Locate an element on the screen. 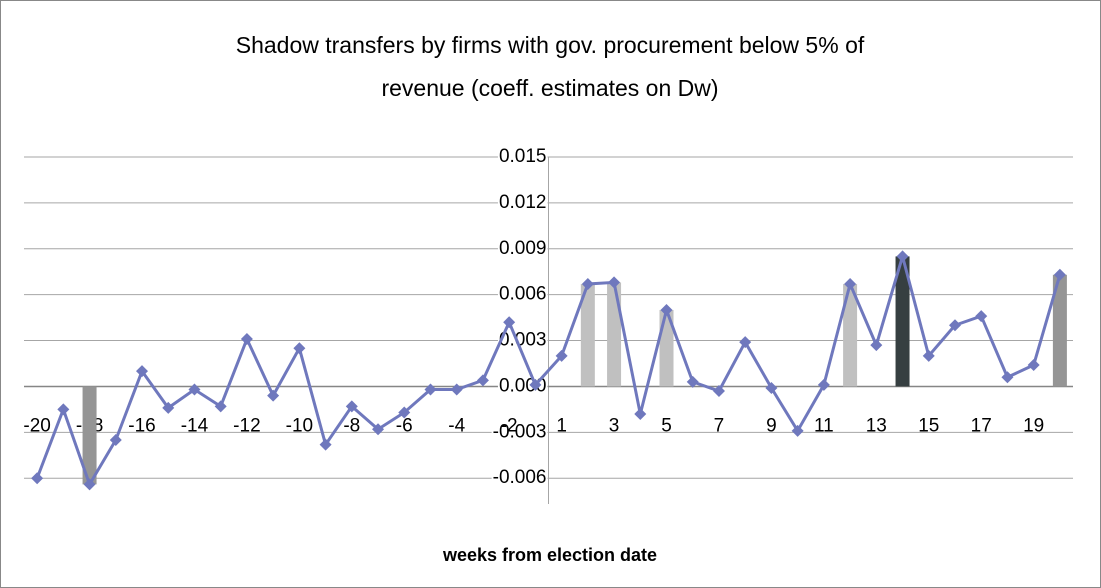 The image size is (1101, 588). x-tick-label: 3 is located at coordinates (614, 425).